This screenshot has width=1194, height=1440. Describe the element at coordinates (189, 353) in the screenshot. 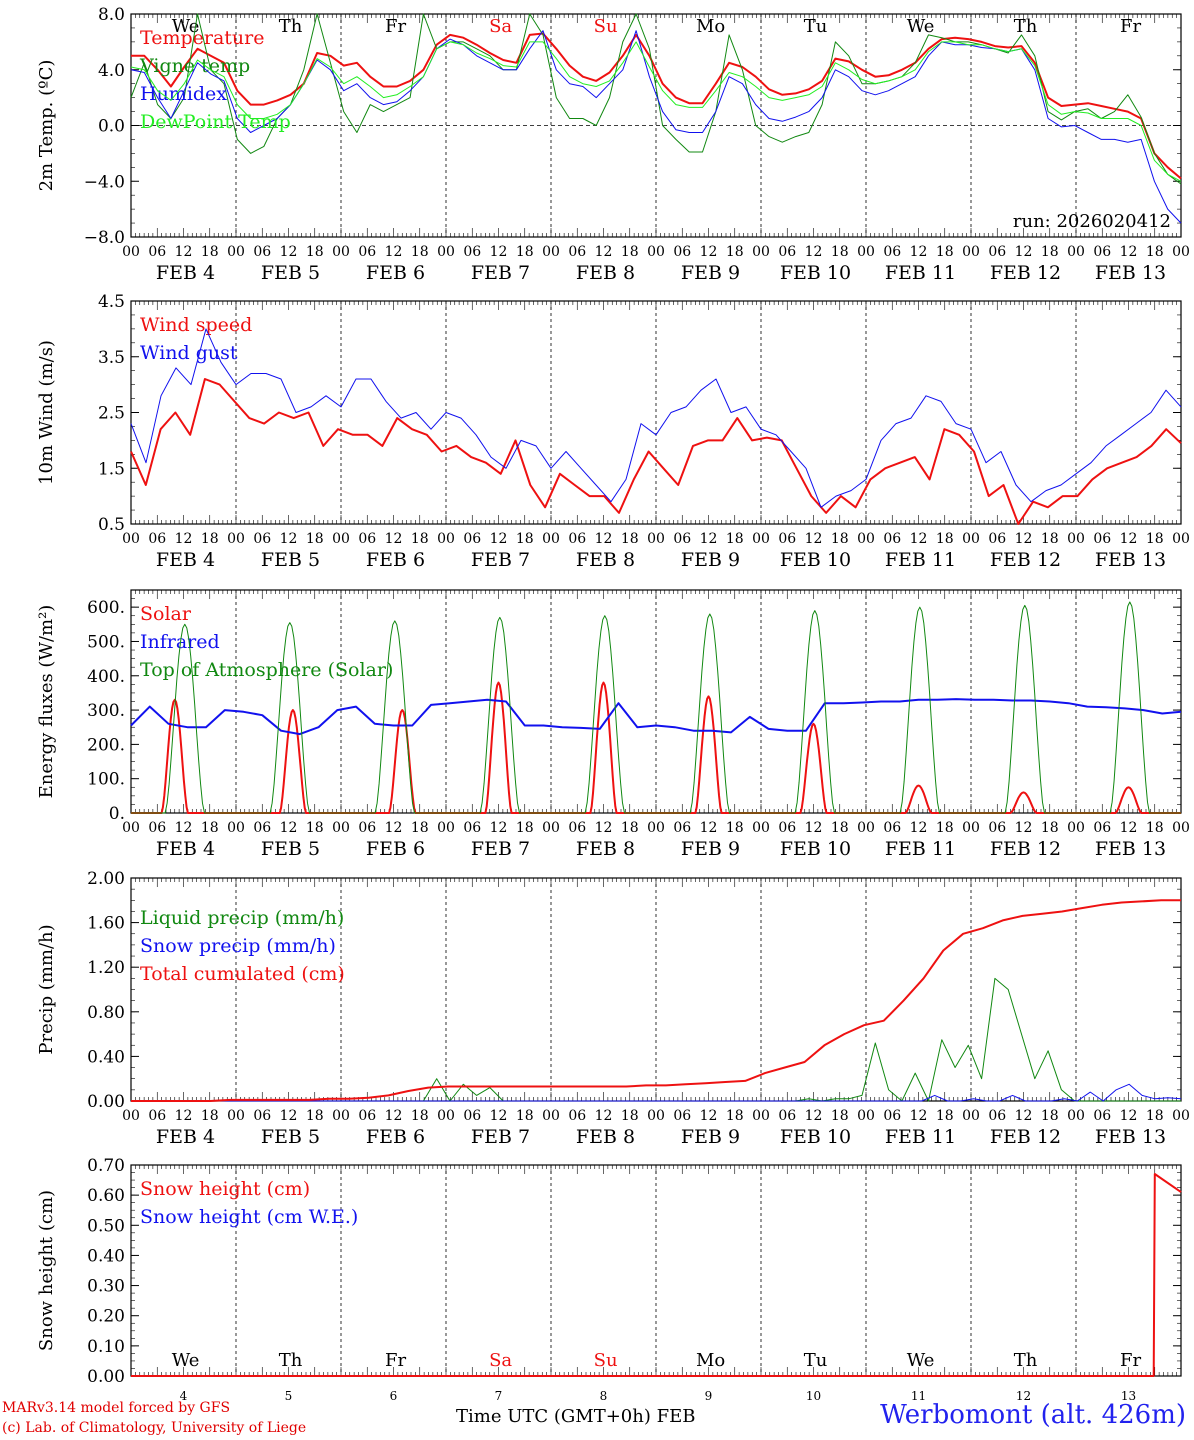

I see `legend-entry: Wind gust` at that location.